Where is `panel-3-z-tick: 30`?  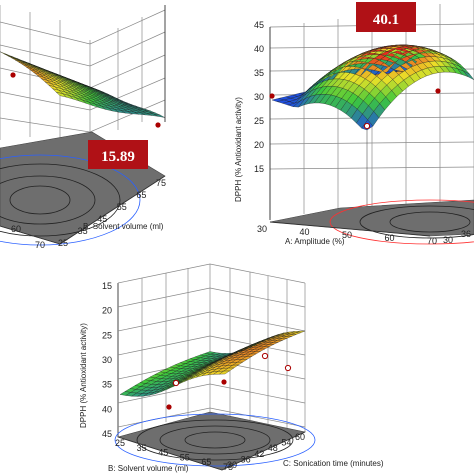
panel-3-z-tick: 30 is located at coordinates (107, 360).